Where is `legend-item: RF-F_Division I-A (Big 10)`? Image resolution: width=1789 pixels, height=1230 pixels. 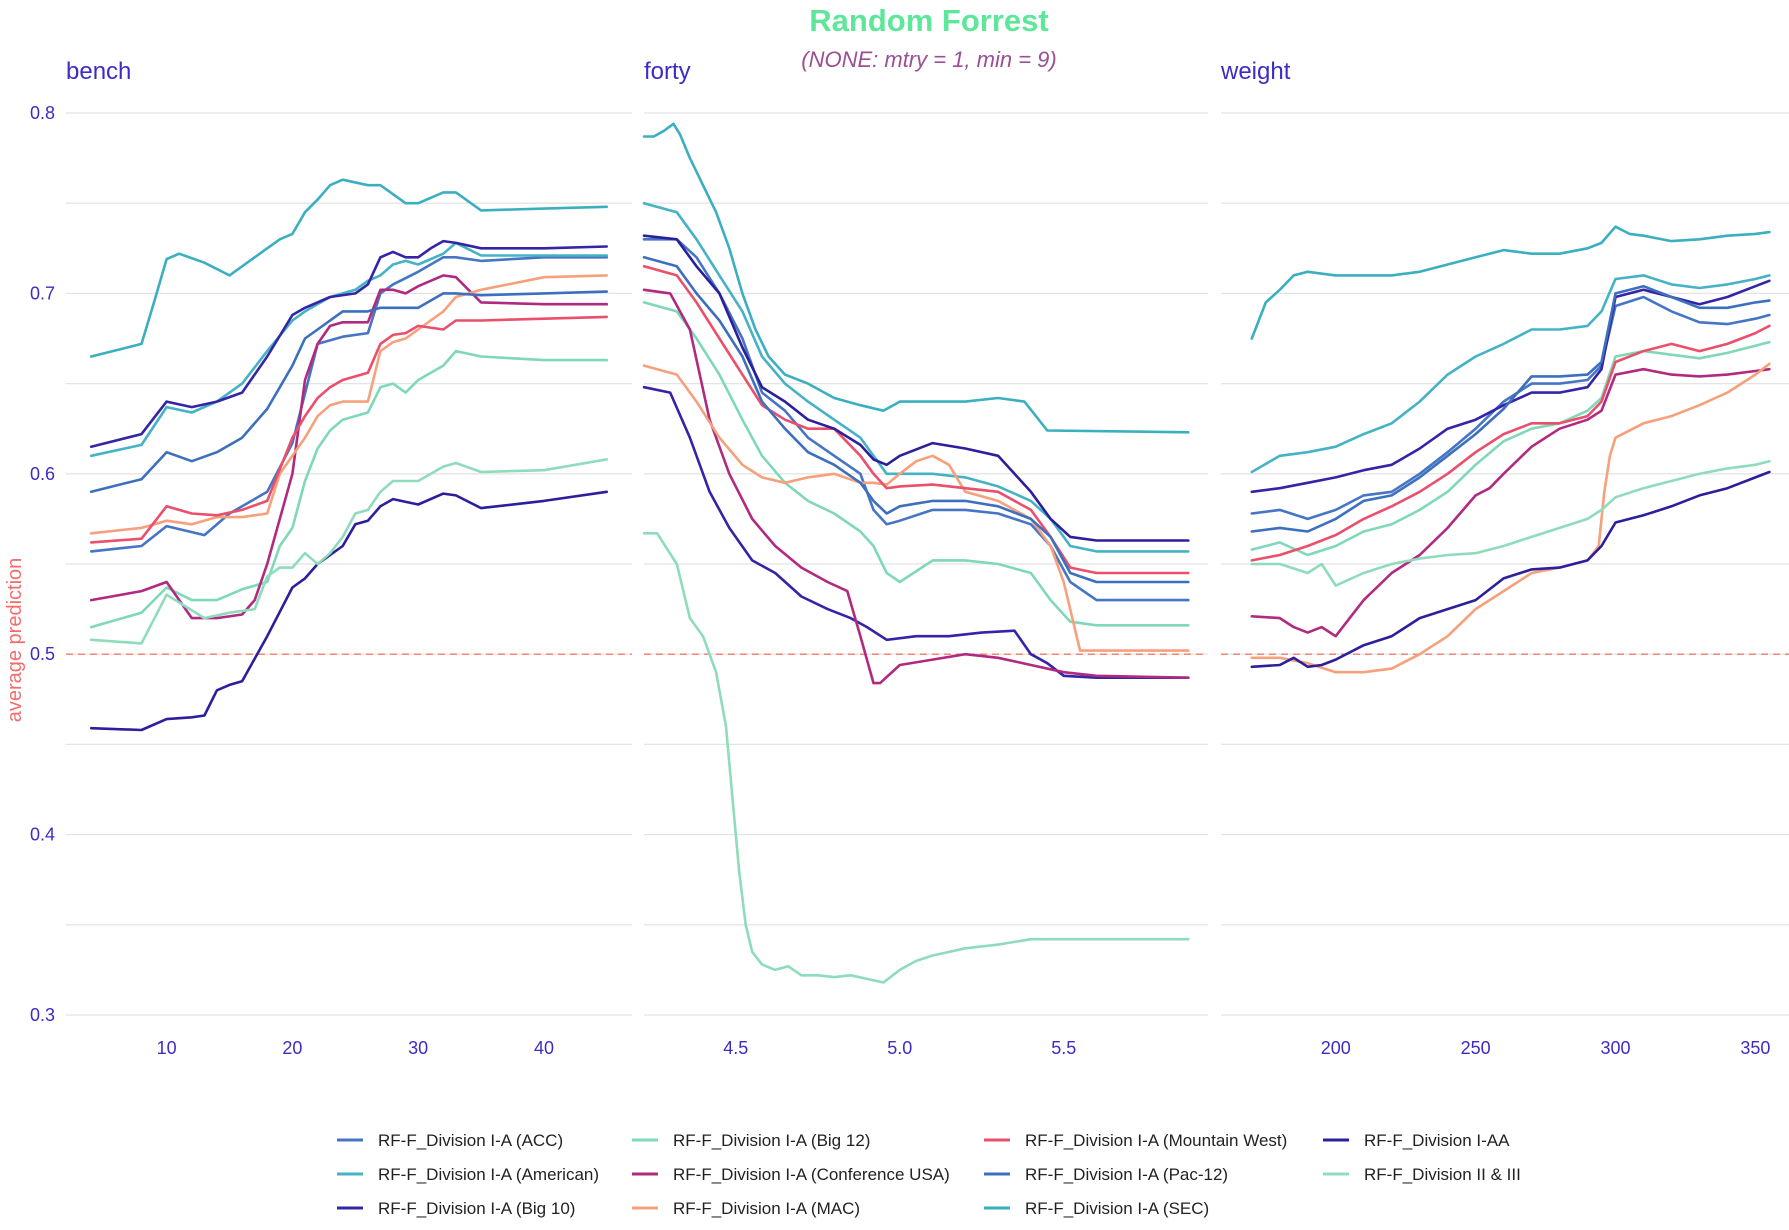 legend-item: RF-F_Division I-A (Big 10) is located at coordinates (456, 1208).